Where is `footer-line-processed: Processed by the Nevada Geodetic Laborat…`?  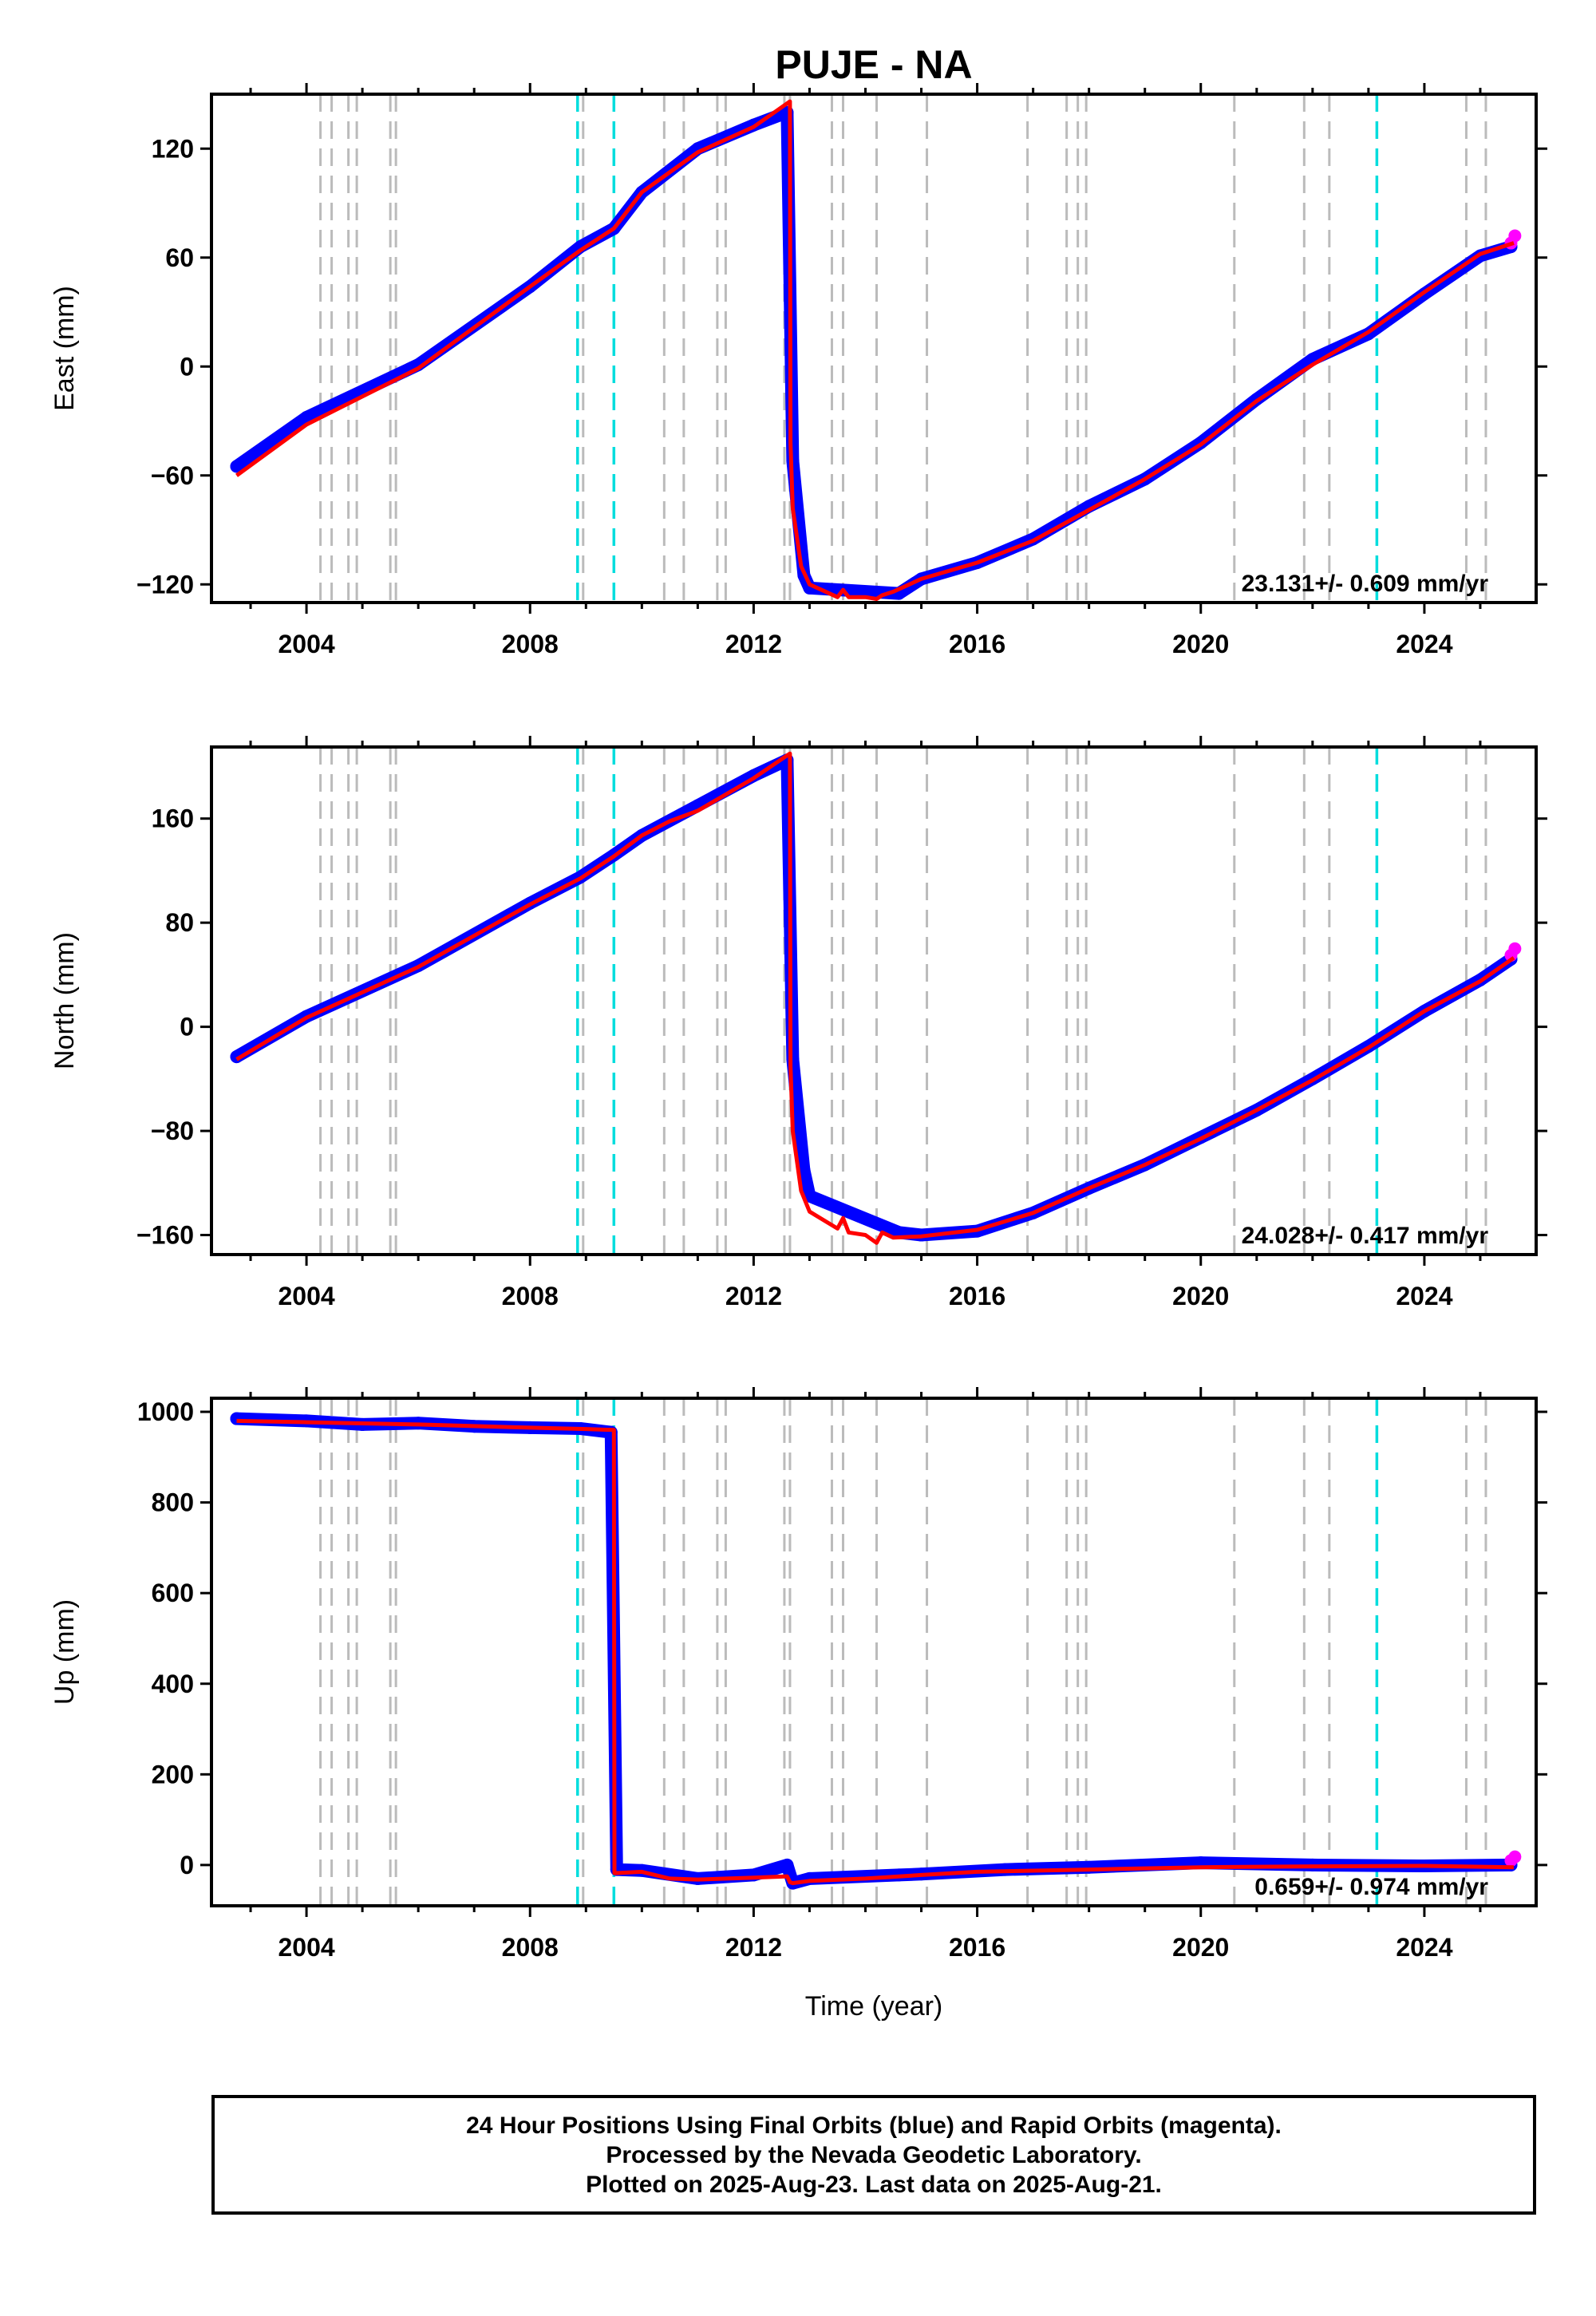 footer-line-processed: Processed by the Nevada Geodetic Laborat… is located at coordinates (874, 2154).